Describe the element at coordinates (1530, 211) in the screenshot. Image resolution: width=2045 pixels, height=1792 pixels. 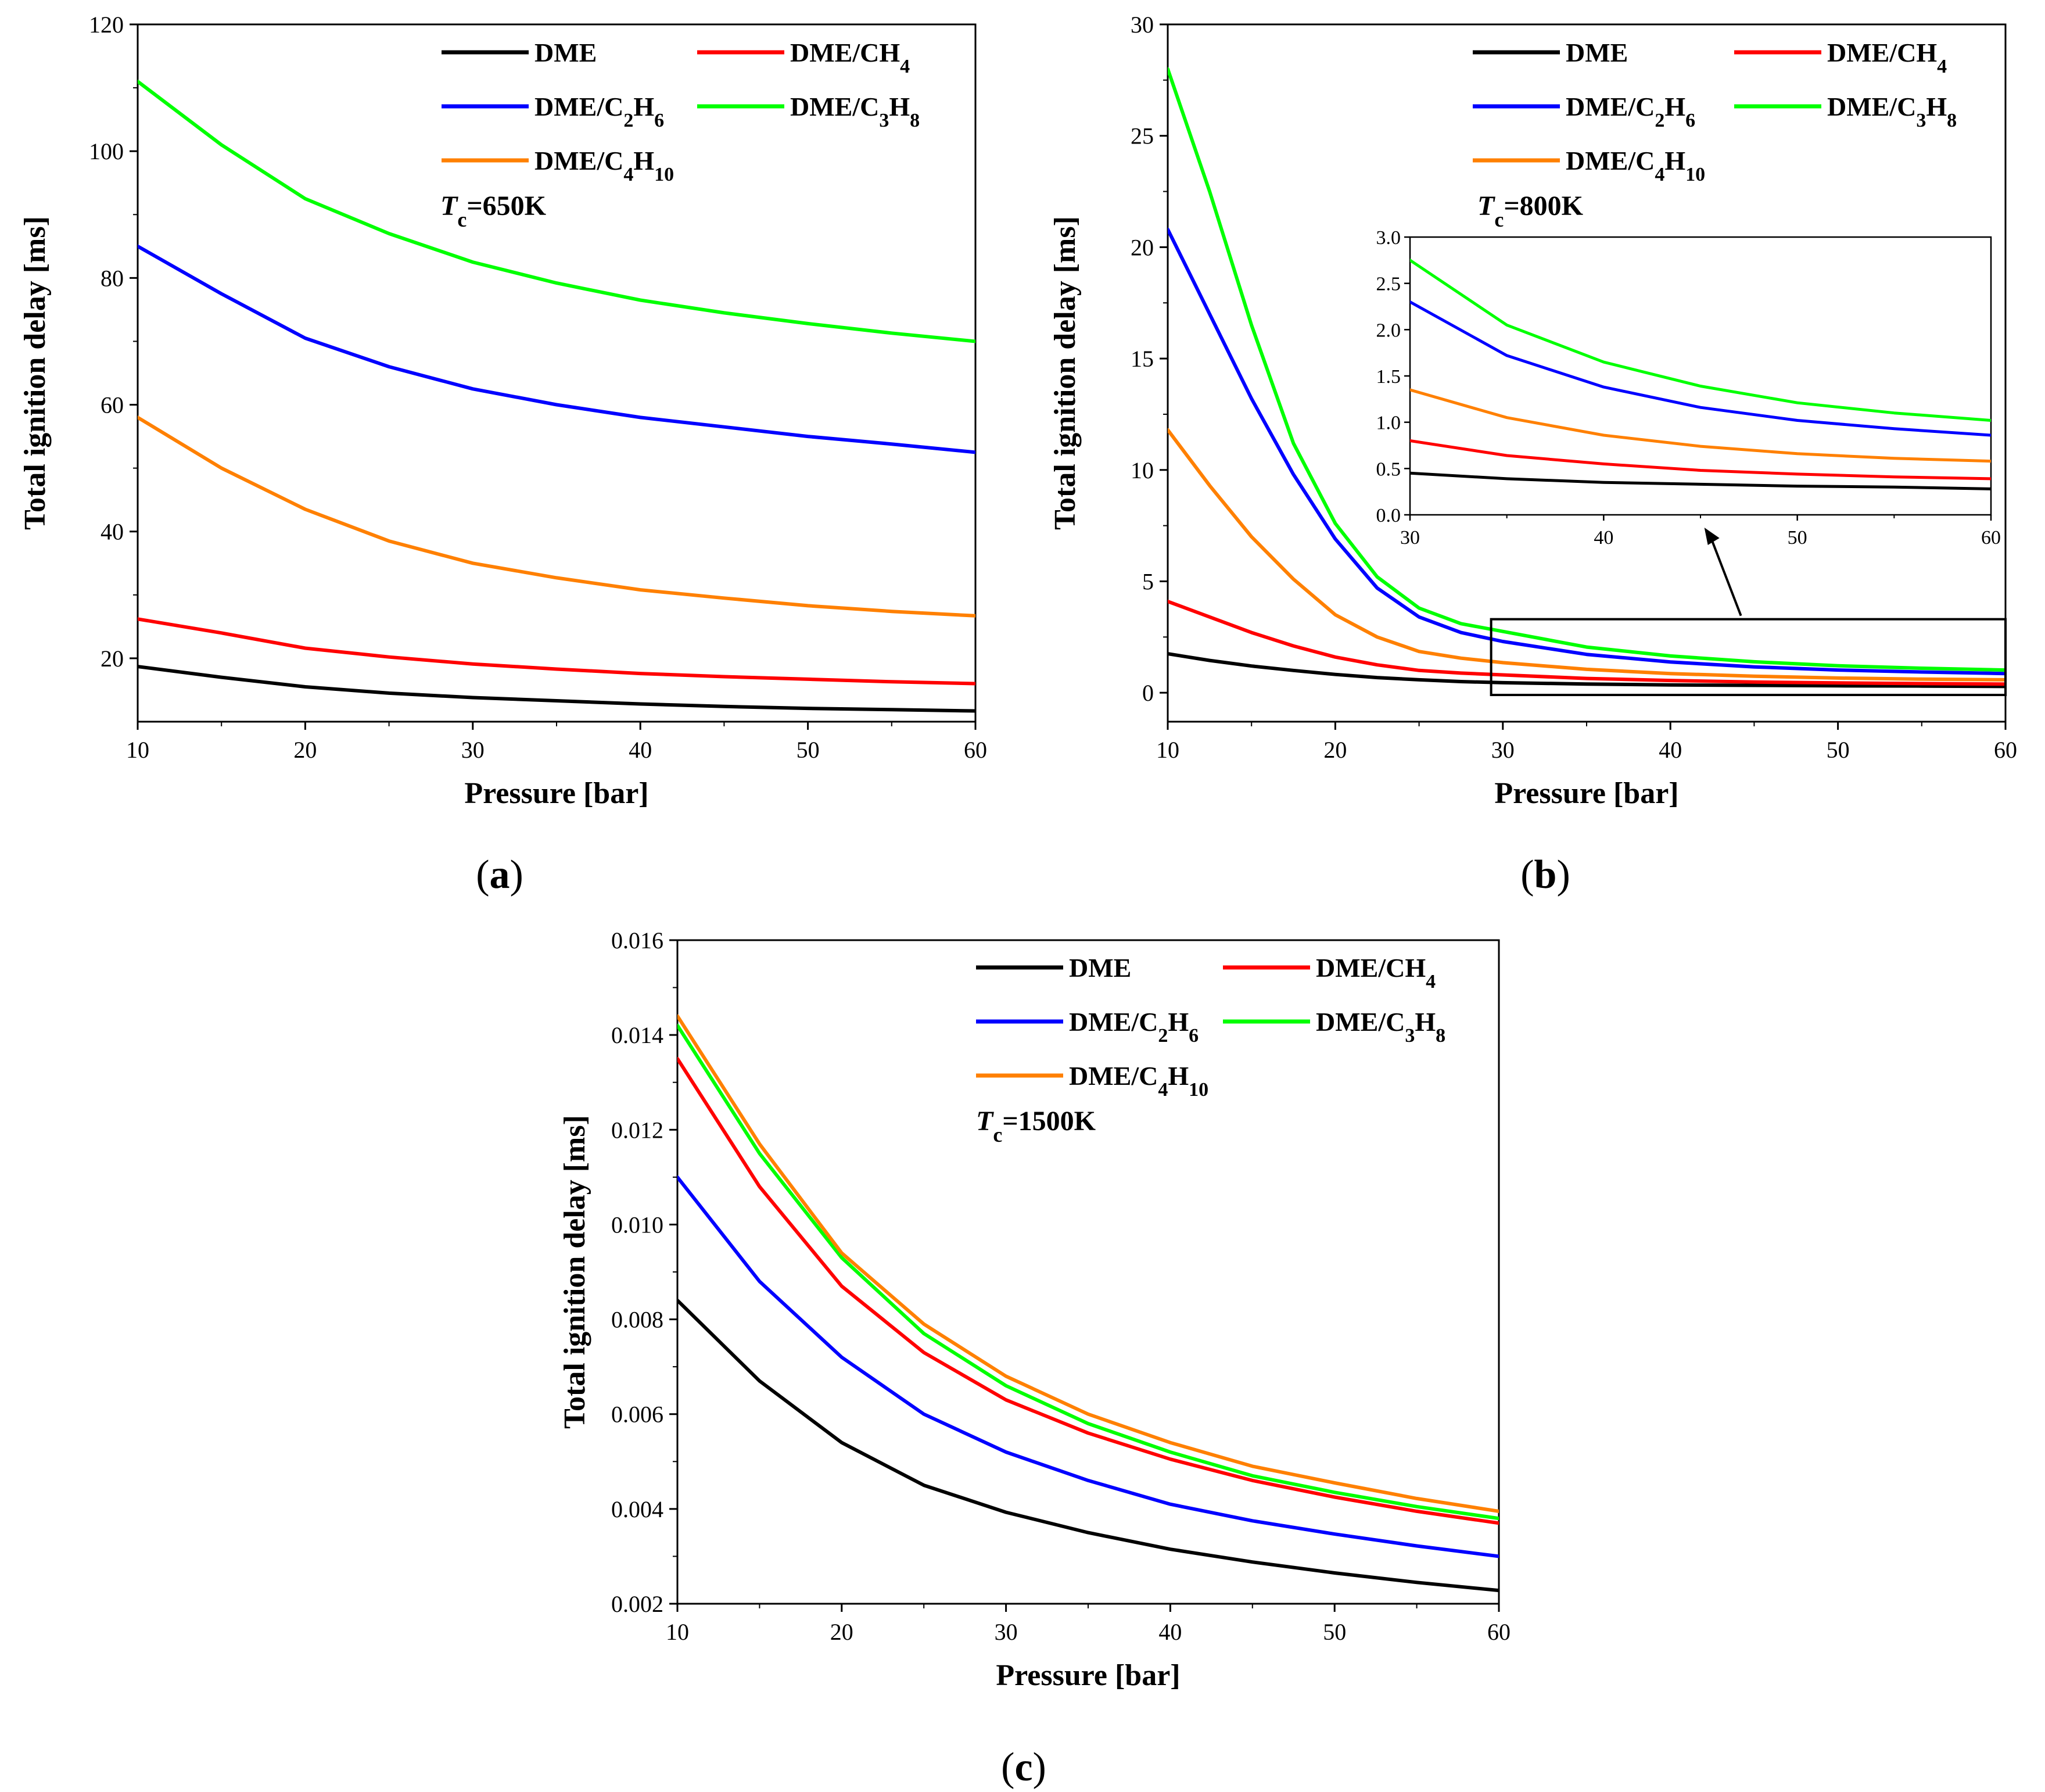
I see `temperature-annotation: Tc=800K` at that location.